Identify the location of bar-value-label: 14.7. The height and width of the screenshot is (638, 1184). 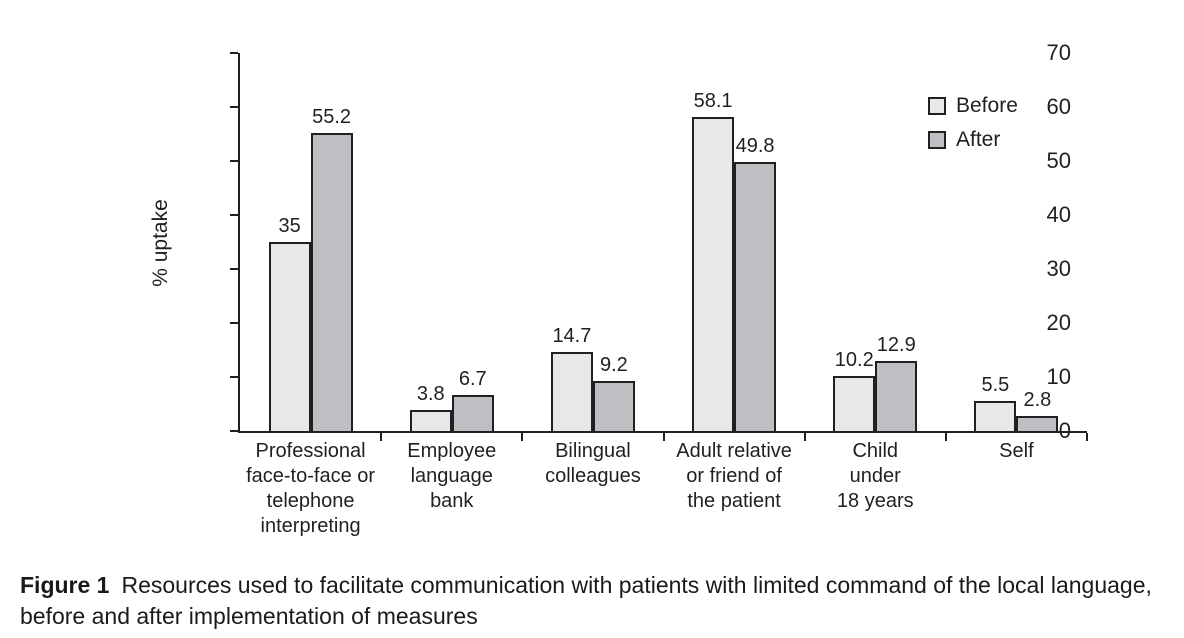
(572, 335).